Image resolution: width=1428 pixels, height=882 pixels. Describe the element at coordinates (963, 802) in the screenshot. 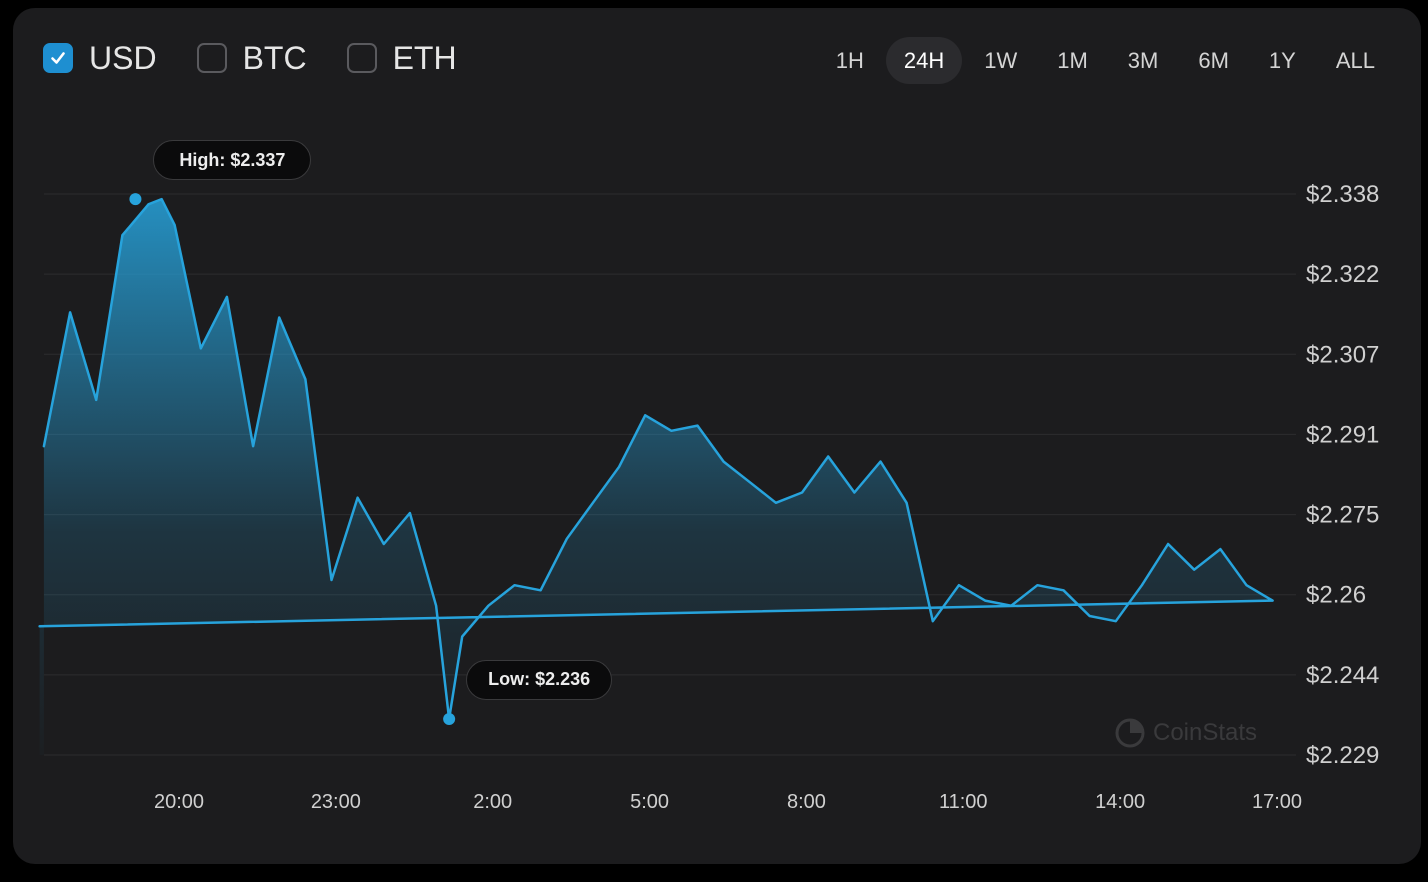

I see `x-tick-label: 11:00` at that location.